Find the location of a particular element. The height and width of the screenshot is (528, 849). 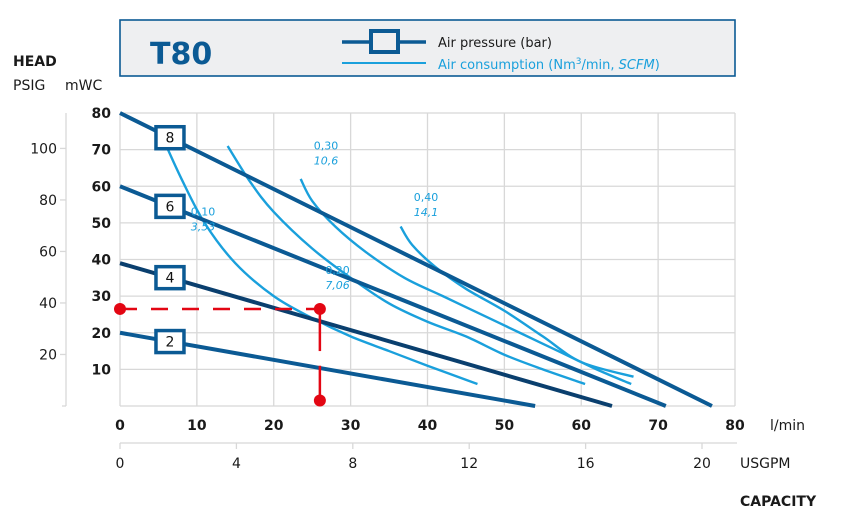

operating-head-dot is located at coordinates (120, 308).